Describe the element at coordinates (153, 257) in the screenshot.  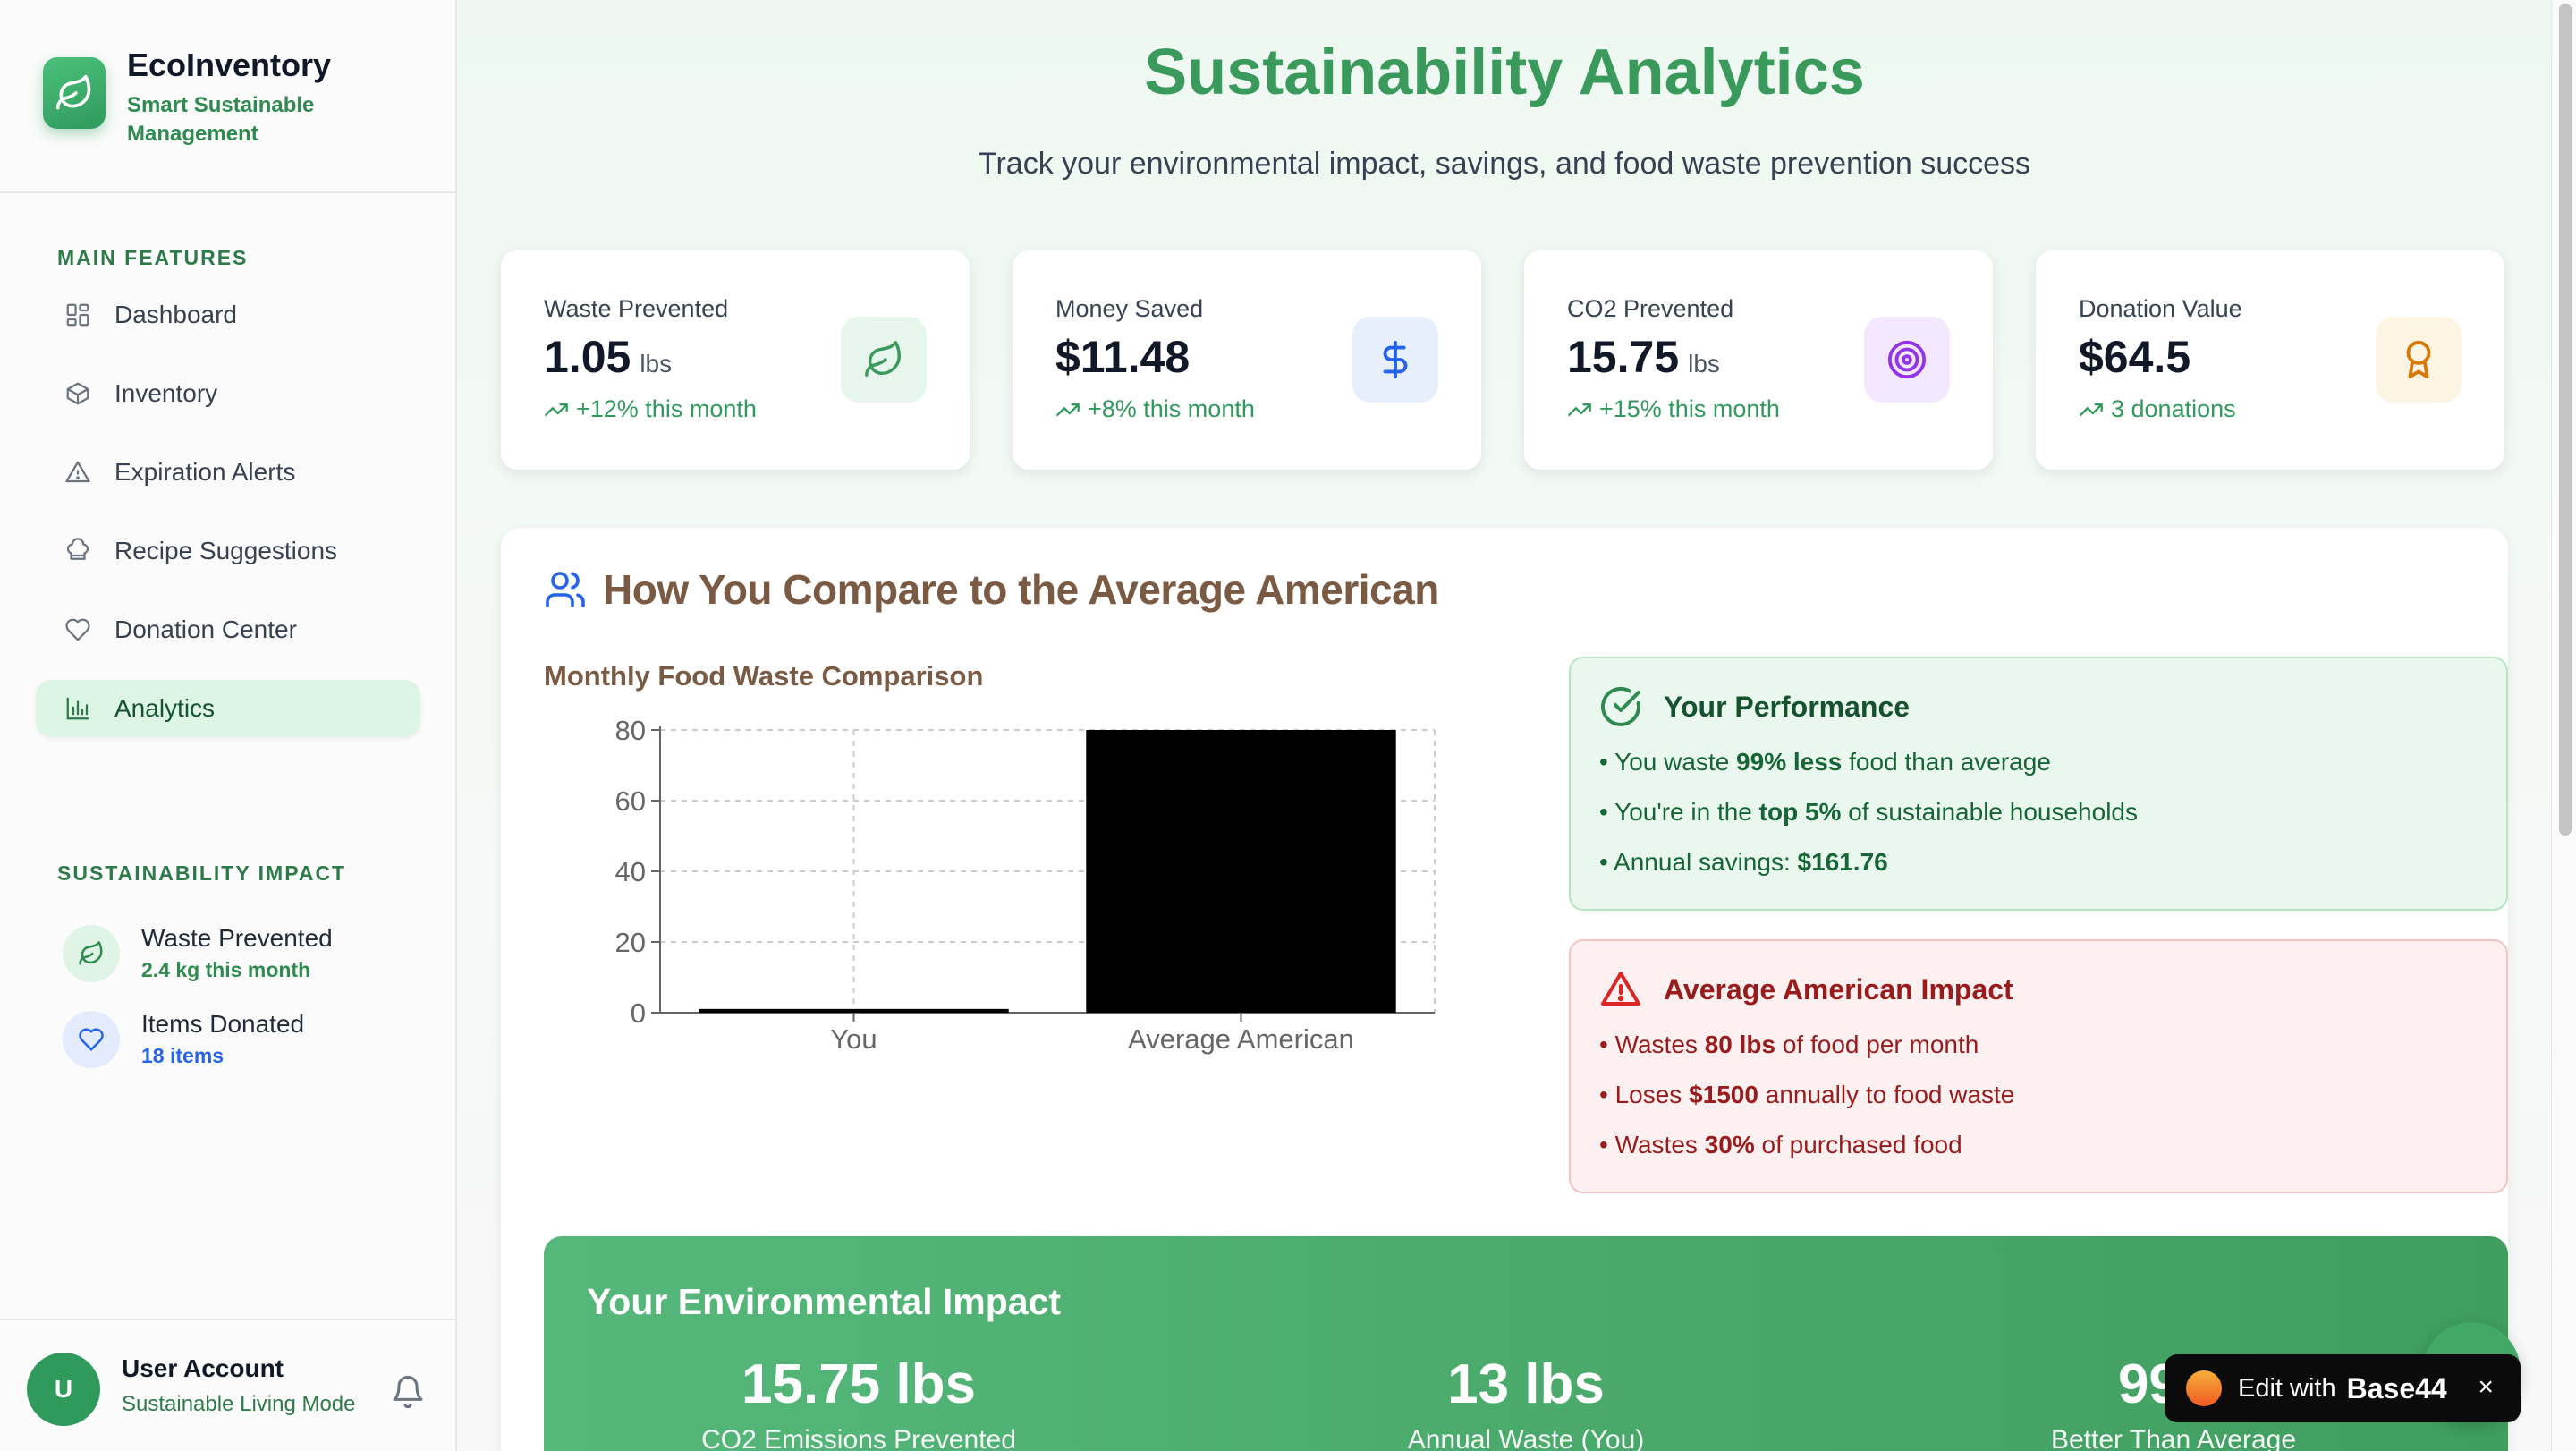
I see `main-features-heading: MAIN FEATURES` at that location.